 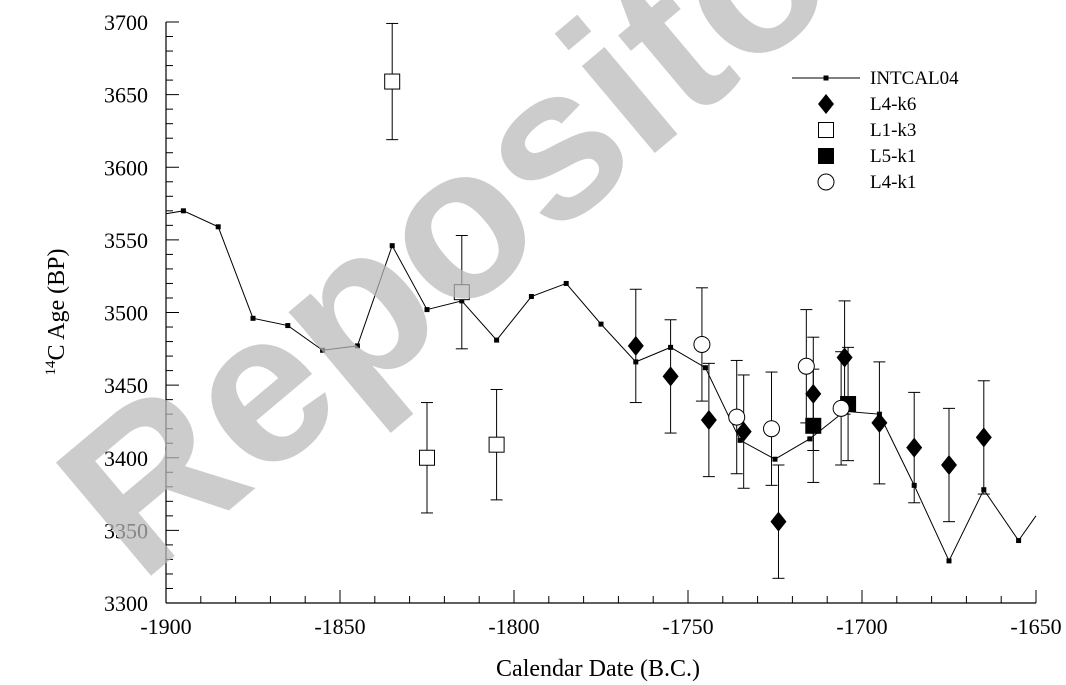 I want to click on series-l4-k1, so click(x=771, y=386).